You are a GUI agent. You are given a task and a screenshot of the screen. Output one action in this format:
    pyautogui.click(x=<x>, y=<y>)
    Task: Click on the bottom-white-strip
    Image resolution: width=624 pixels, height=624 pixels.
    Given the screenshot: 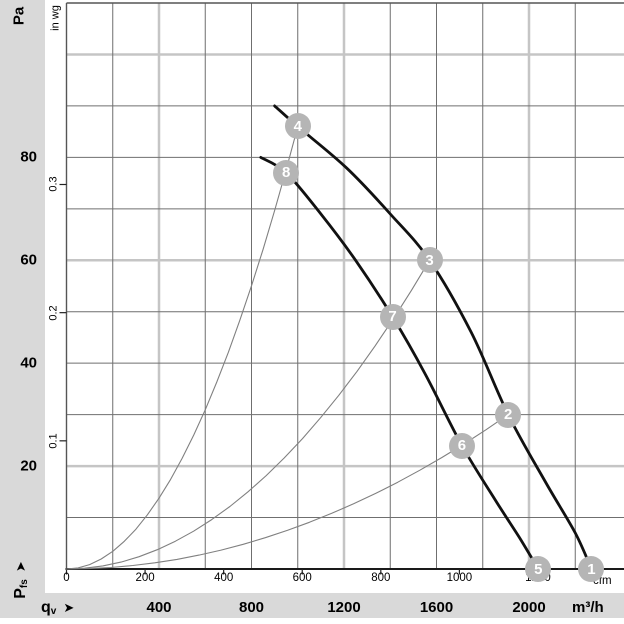 What is the action you would take?
    pyautogui.click(x=312, y=621)
    